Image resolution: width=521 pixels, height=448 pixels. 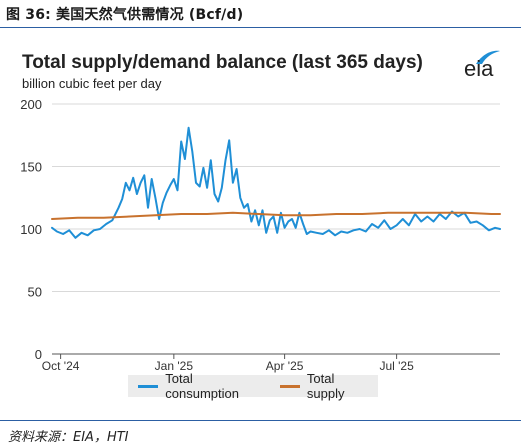 I want to click on legend-label-consumption: Total consumption, so click(x=202, y=386).